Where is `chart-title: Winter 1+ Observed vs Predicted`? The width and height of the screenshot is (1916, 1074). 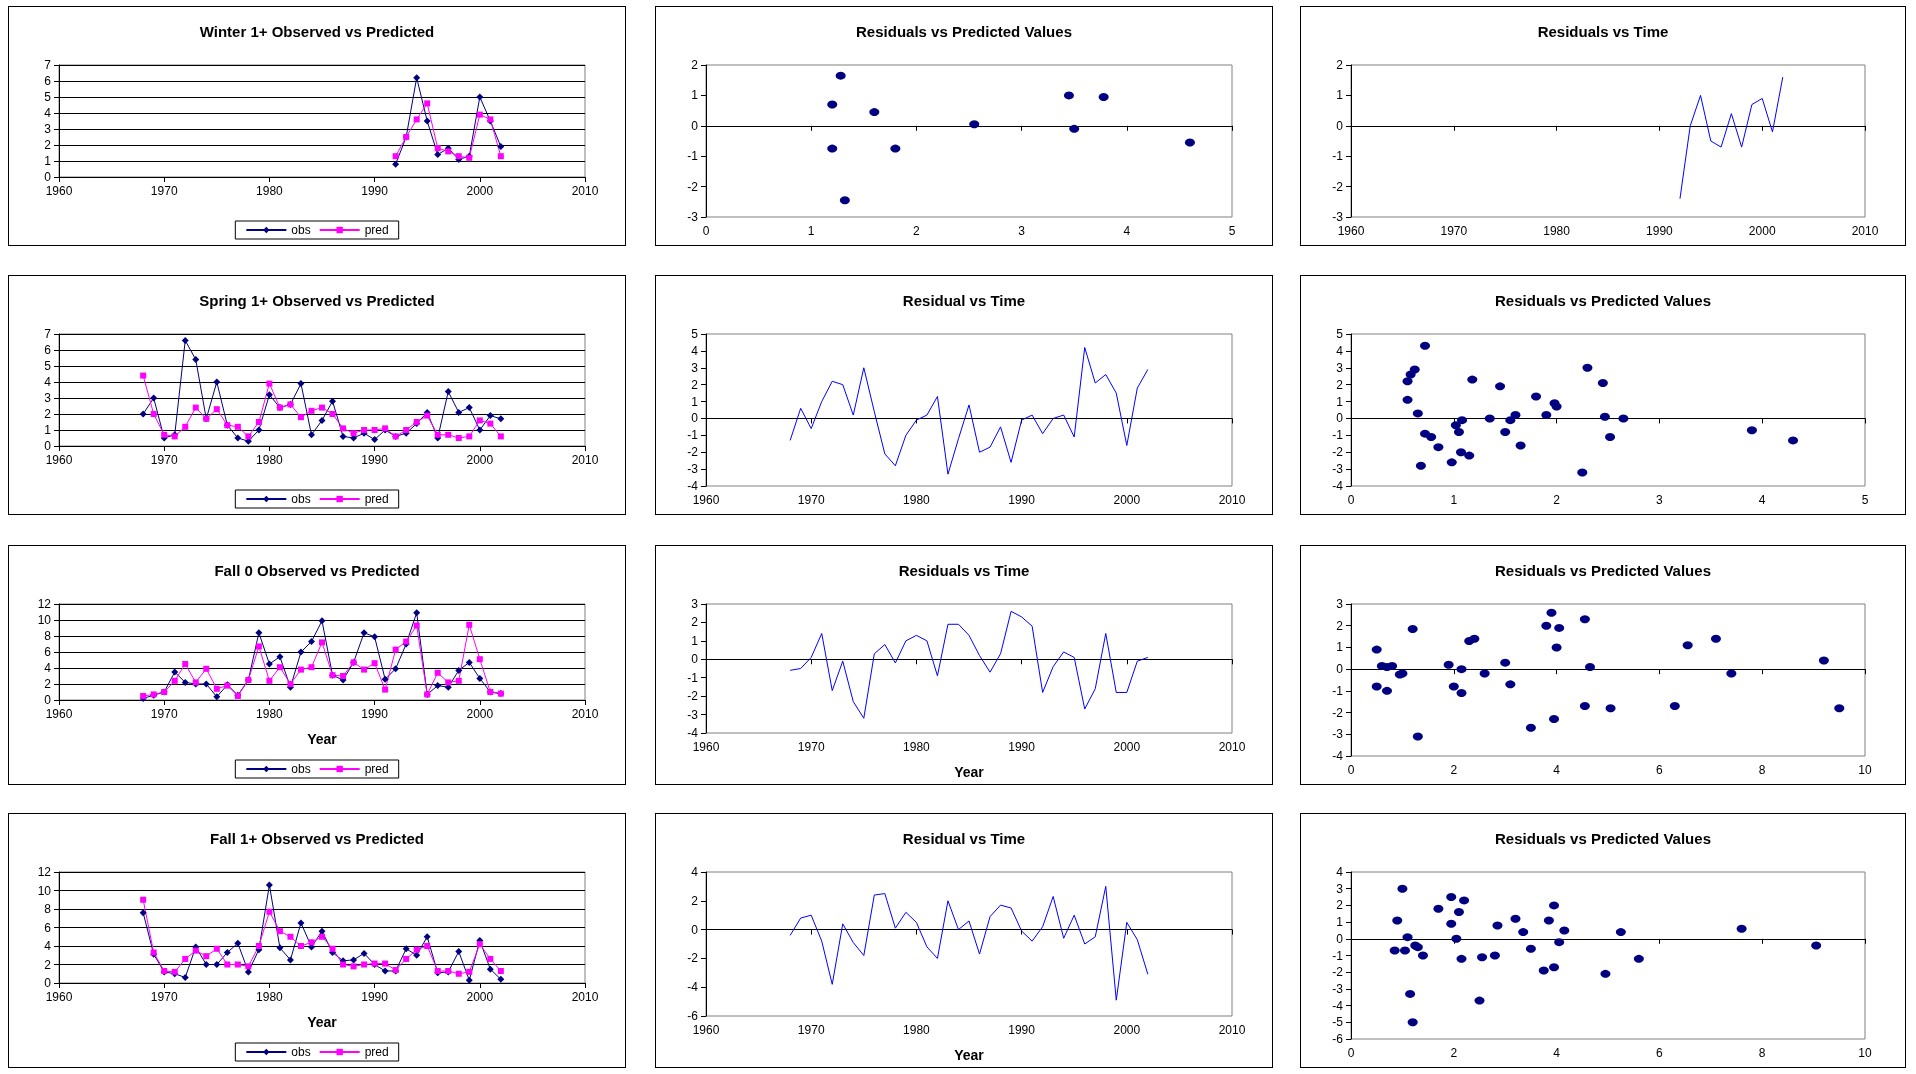
chart-title: Winter 1+ Observed vs Predicted is located at coordinates (317, 31).